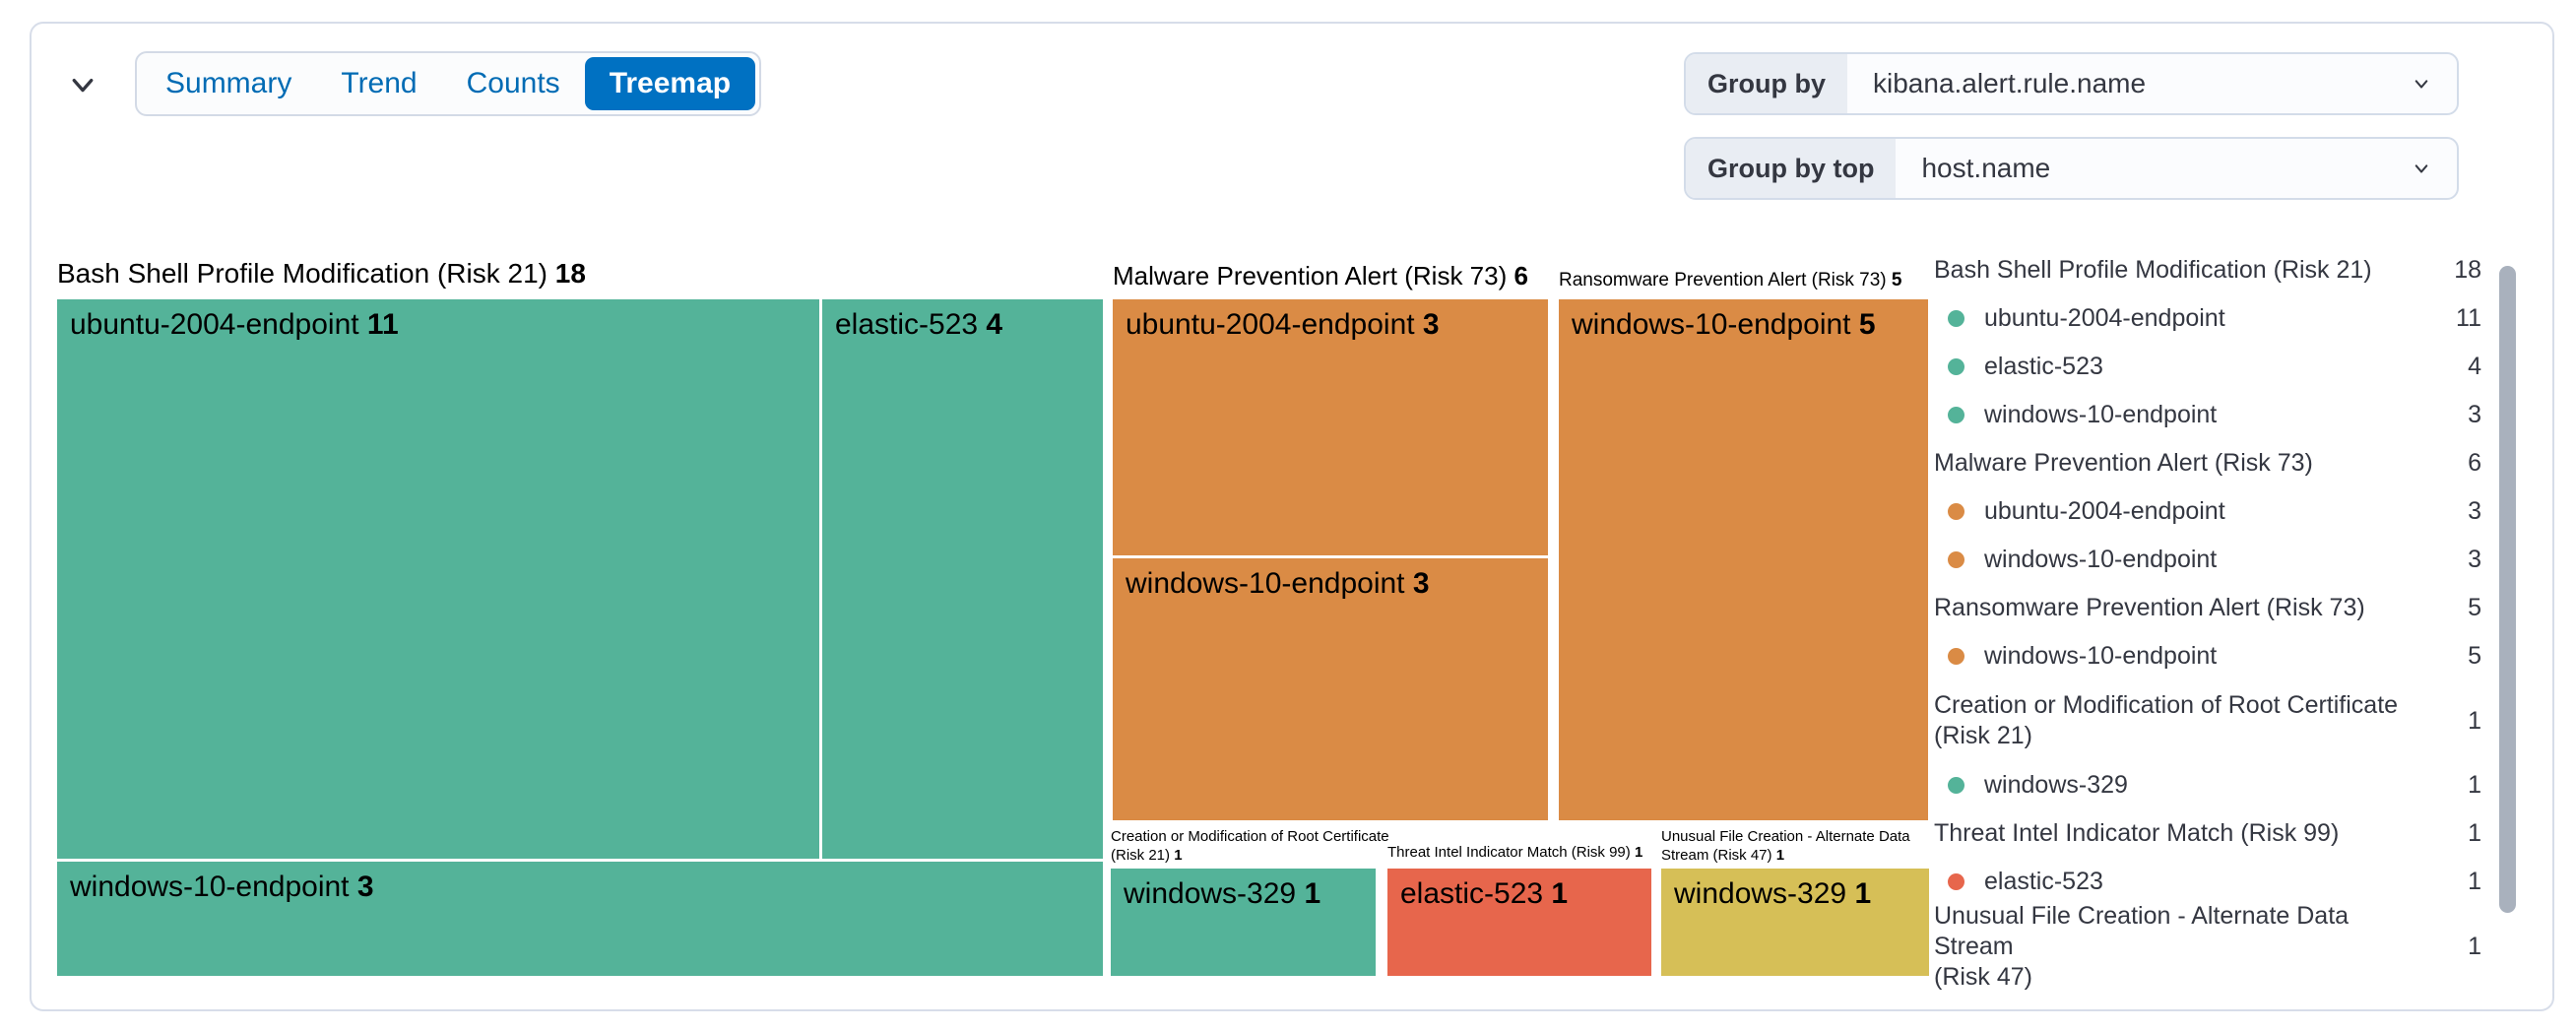 The image size is (2576, 1032). Describe the element at coordinates (1515, 852) in the screenshot. I see `treemap-group-label: Threat Intel Indicator Match (Risk 99) 1` at that location.